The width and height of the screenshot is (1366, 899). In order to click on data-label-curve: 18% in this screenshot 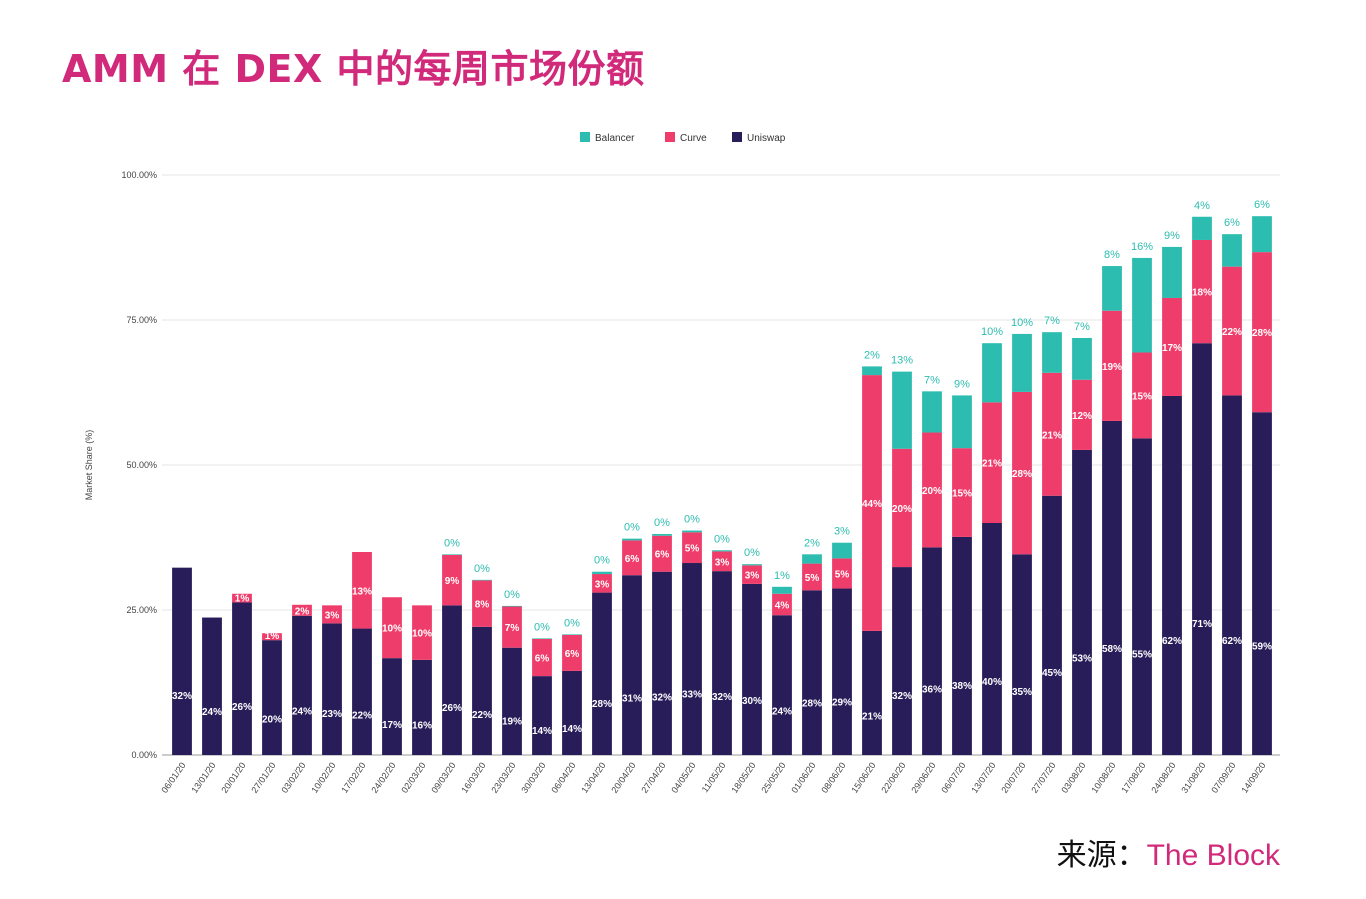, I will do `click(1202, 293)`.